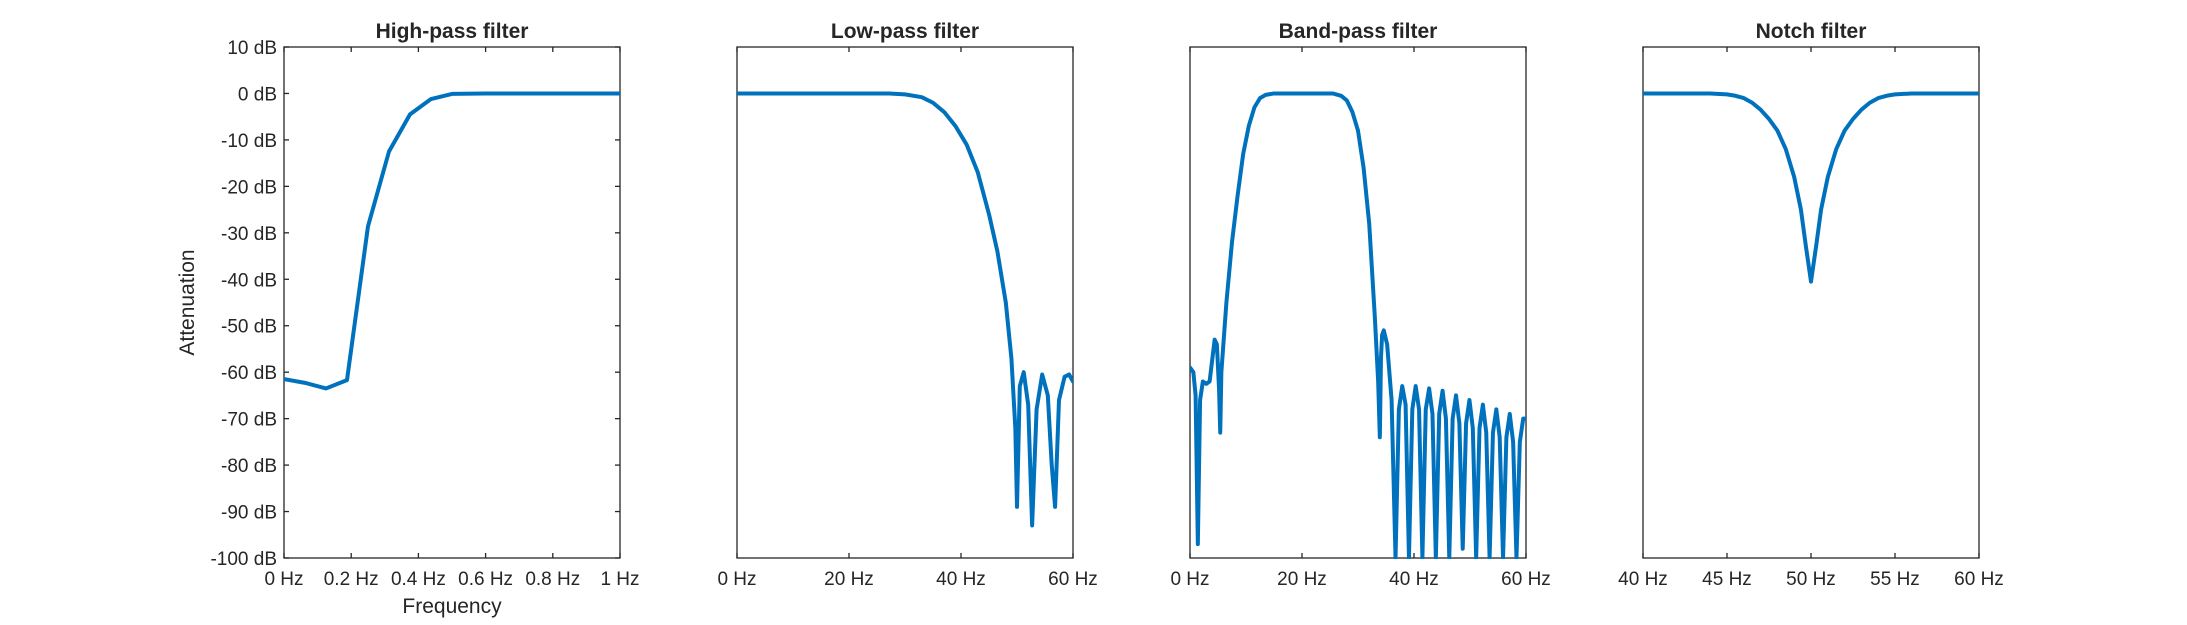 The width and height of the screenshot is (2187, 625). Describe the element at coordinates (257, 94) in the screenshot. I see `y-tick-label: 0 dB` at that location.